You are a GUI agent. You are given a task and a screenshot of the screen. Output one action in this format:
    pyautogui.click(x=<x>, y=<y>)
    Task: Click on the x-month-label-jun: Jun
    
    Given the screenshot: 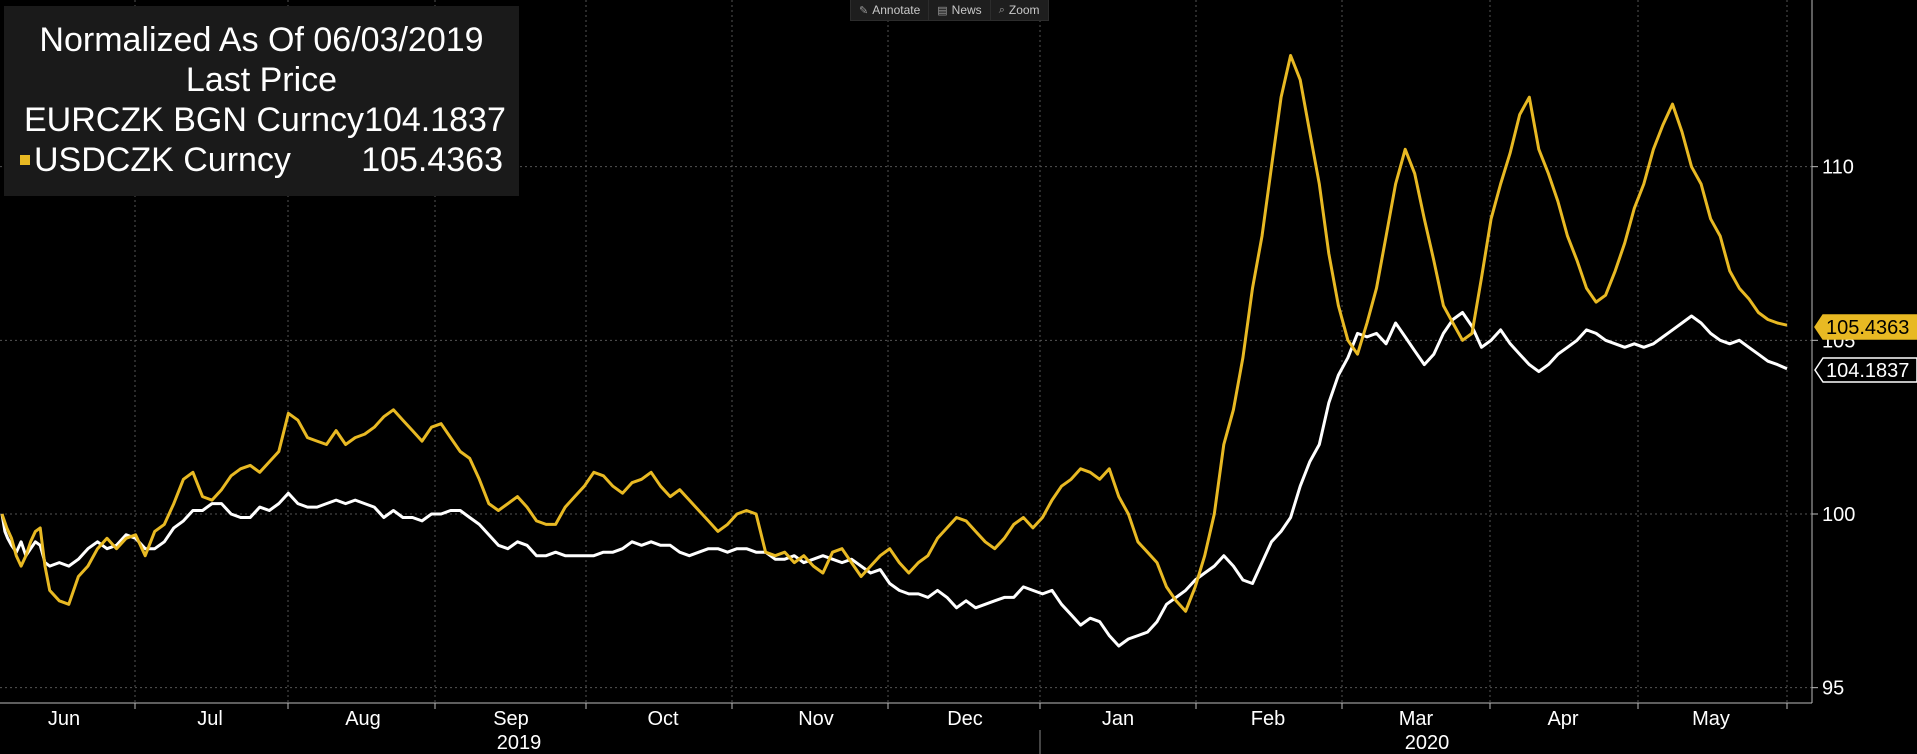 What is the action you would take?
    pyautogui.click(x=64, y=719)
    